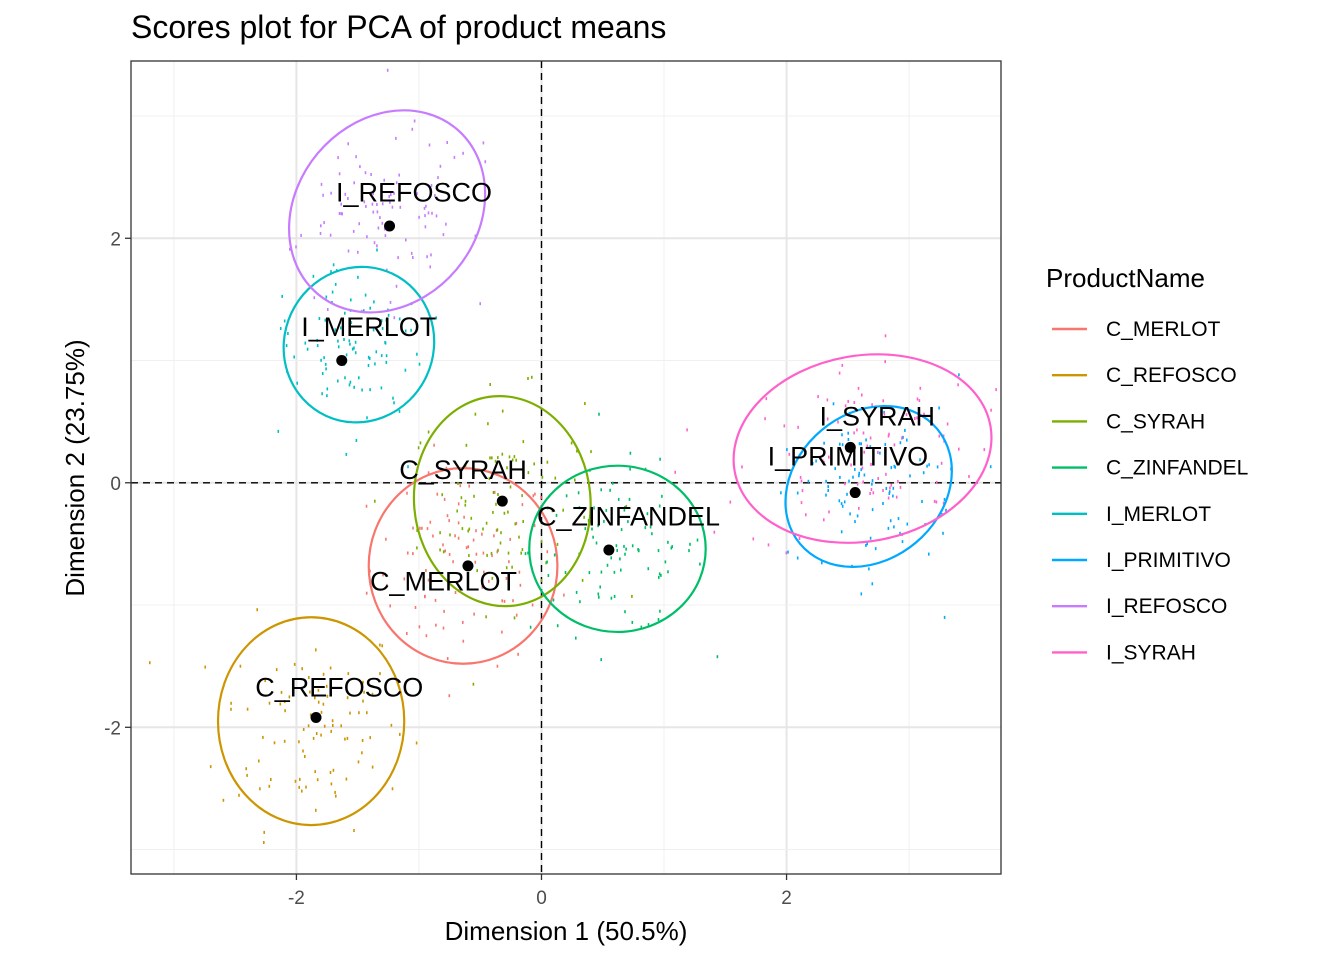  I want to click on label-i-syrah: I_SYRAH, so click(877, 416).